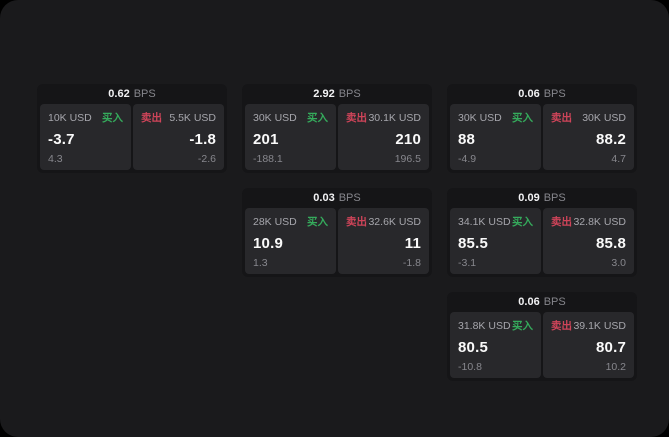 This screenshot has height=437, width=669. Describe the element at coordinates (611, 243) in the screenshot. I see `sell-price: 85.8` at that location.